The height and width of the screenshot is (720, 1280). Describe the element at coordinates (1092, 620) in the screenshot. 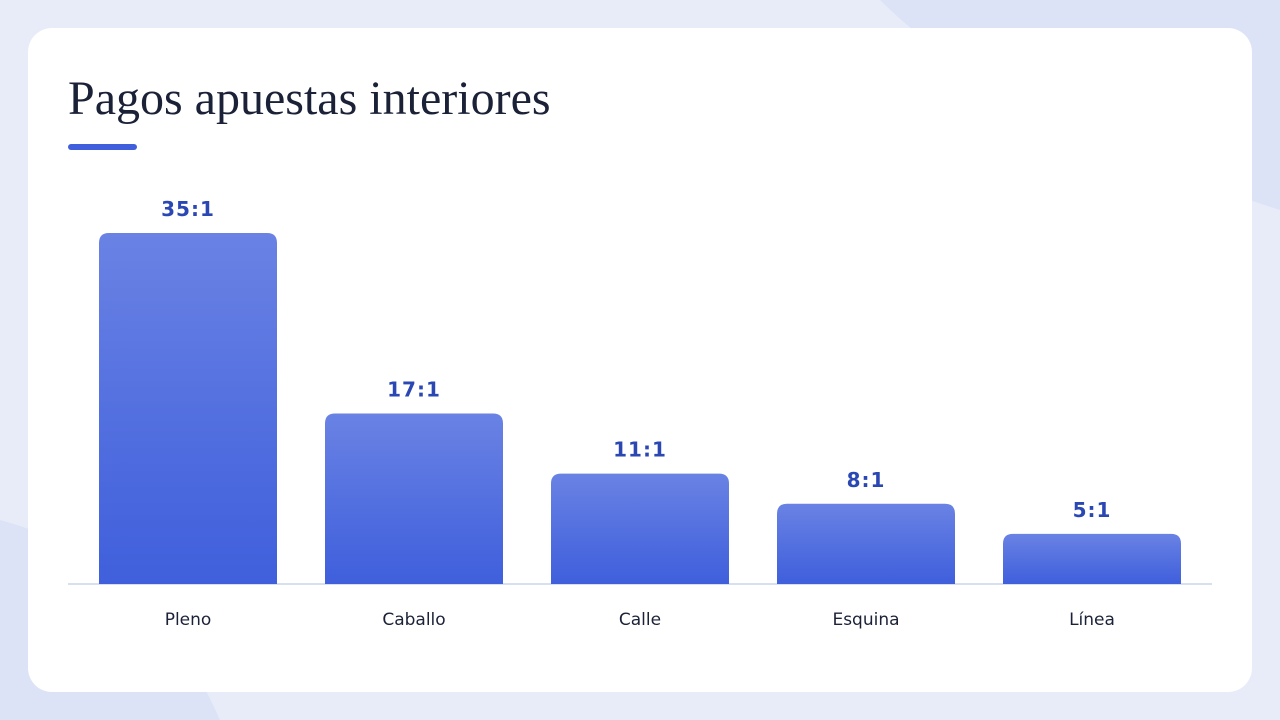

I see `x-tick-label: Línea` at that location.